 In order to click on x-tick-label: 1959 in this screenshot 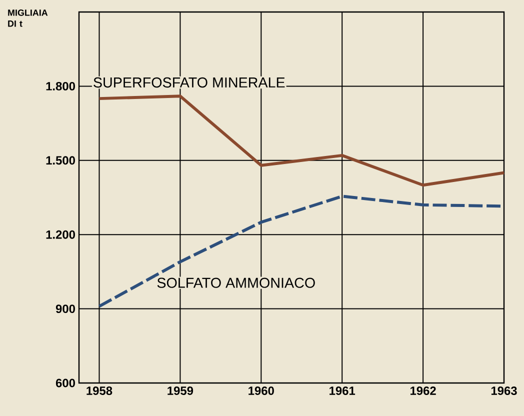, I will do `click(181, 390)`.